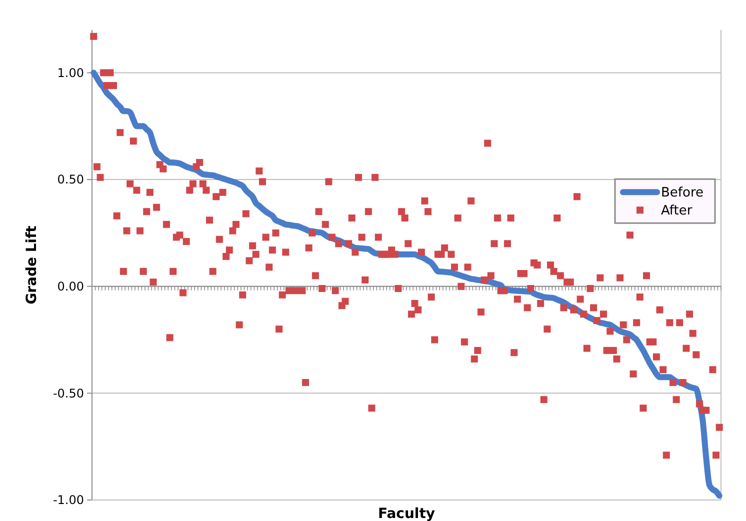 This screenshot has width=746, height=521. What do you see at coordinates (70, 179) in the screenshot?
I see `y-tick-label: 0.50` at bounding box center [70, 179].